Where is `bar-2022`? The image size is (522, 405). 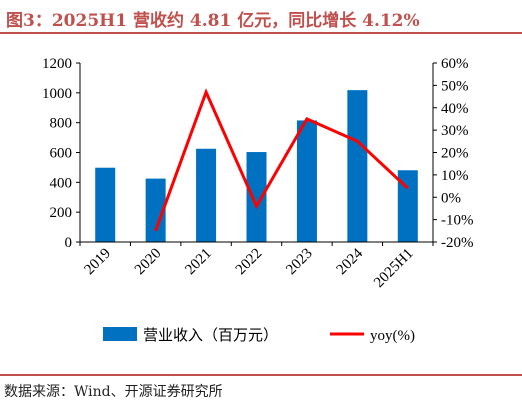 bar-2022 is located at coordinates (256, 197).